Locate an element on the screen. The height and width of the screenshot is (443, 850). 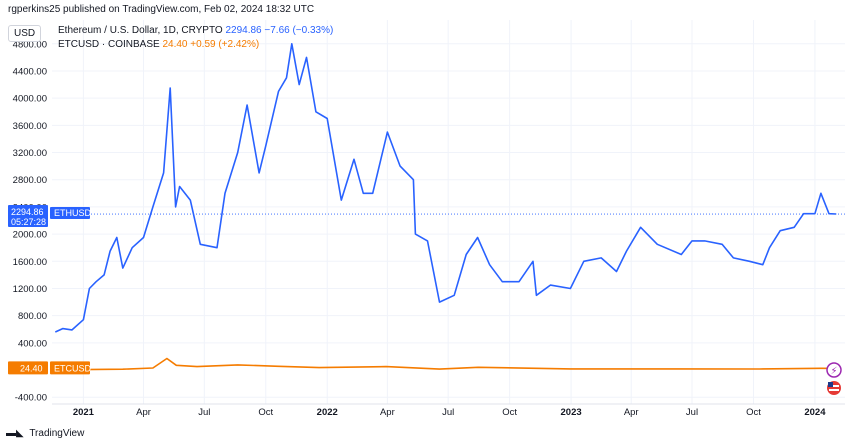
x-tick-label: 2021 is located at coordinates (84, 412).